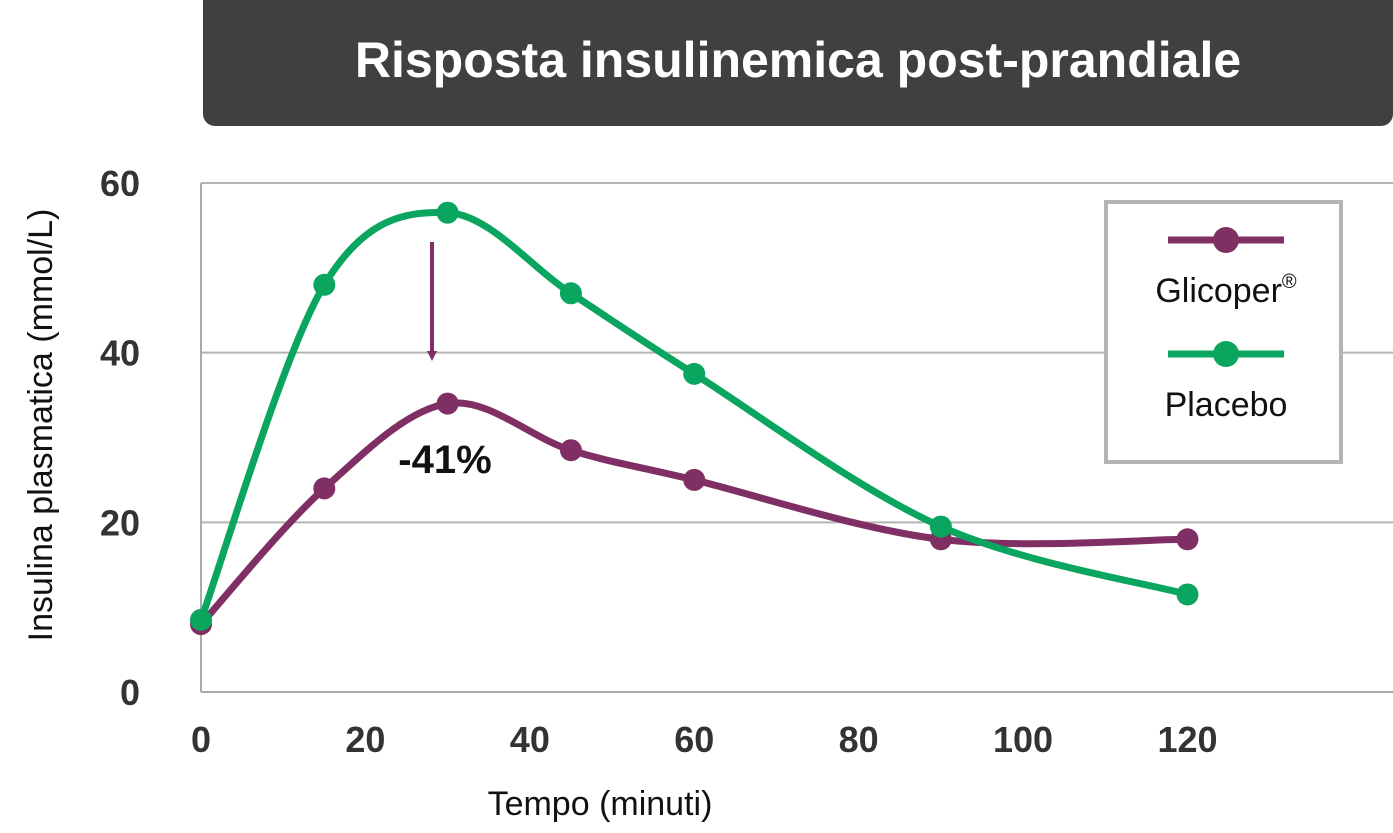 The width and height of the screenshot is (1393, 833). What do you see at coordinates (859, 739) in the screenshot?
I see `x-tick-label: 80` at bounding box center [859, 739].